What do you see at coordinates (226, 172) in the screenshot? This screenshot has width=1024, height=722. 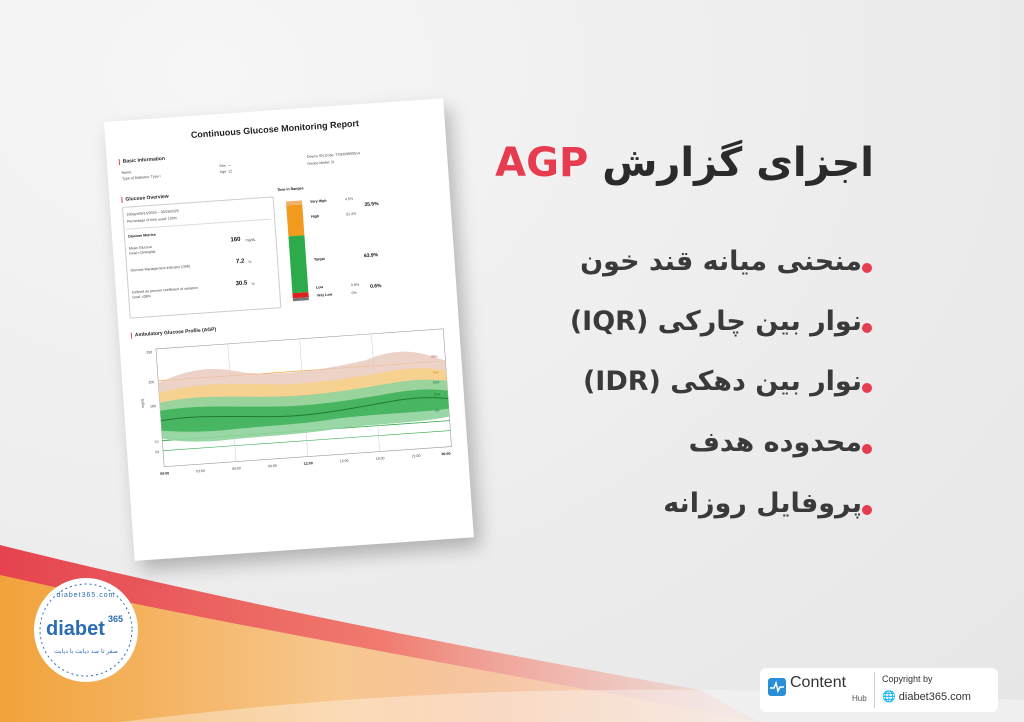 I see `age-label: Age: 12` at bounding box center [226, 172].